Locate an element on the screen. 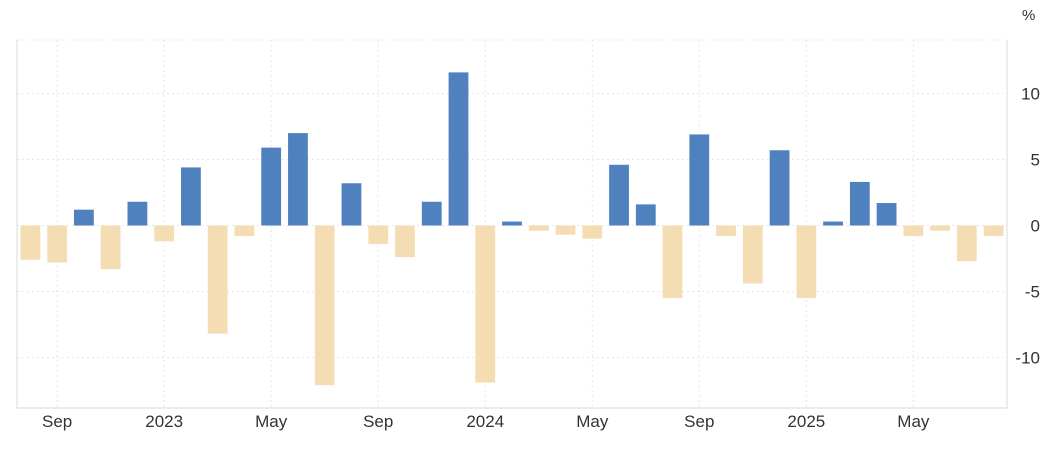  unit-label: % is located at coordinates (1028, 15).